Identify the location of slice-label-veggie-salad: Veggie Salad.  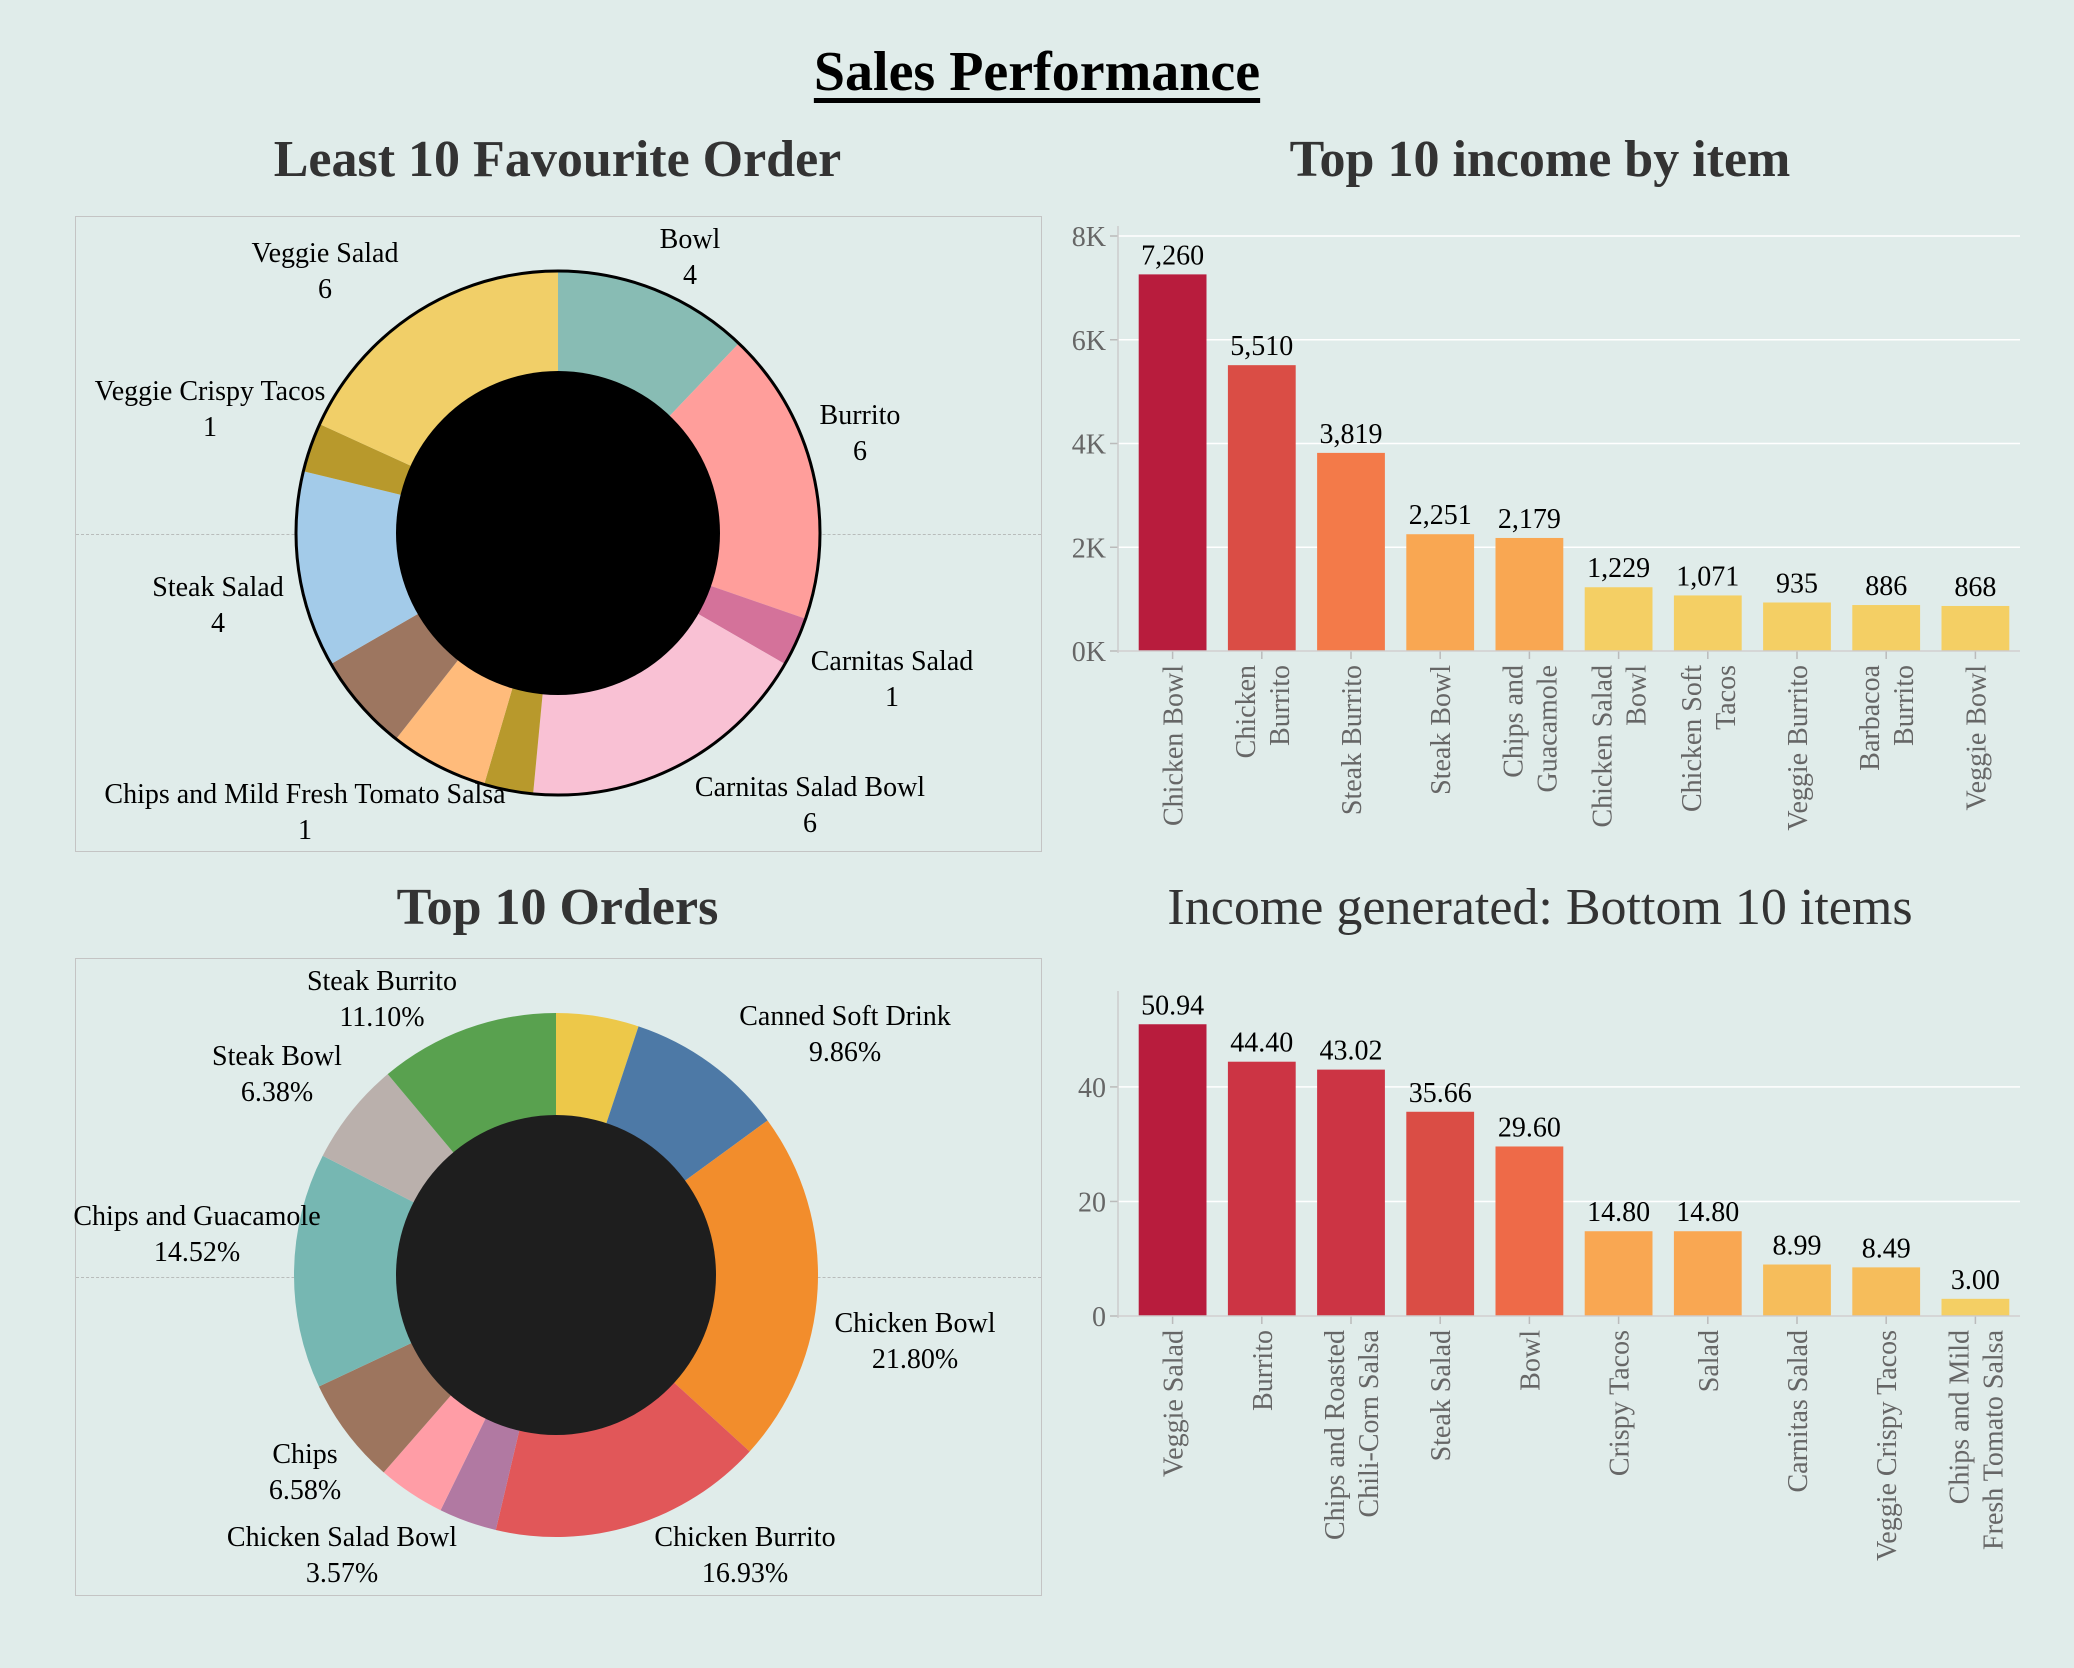
(325, 253).